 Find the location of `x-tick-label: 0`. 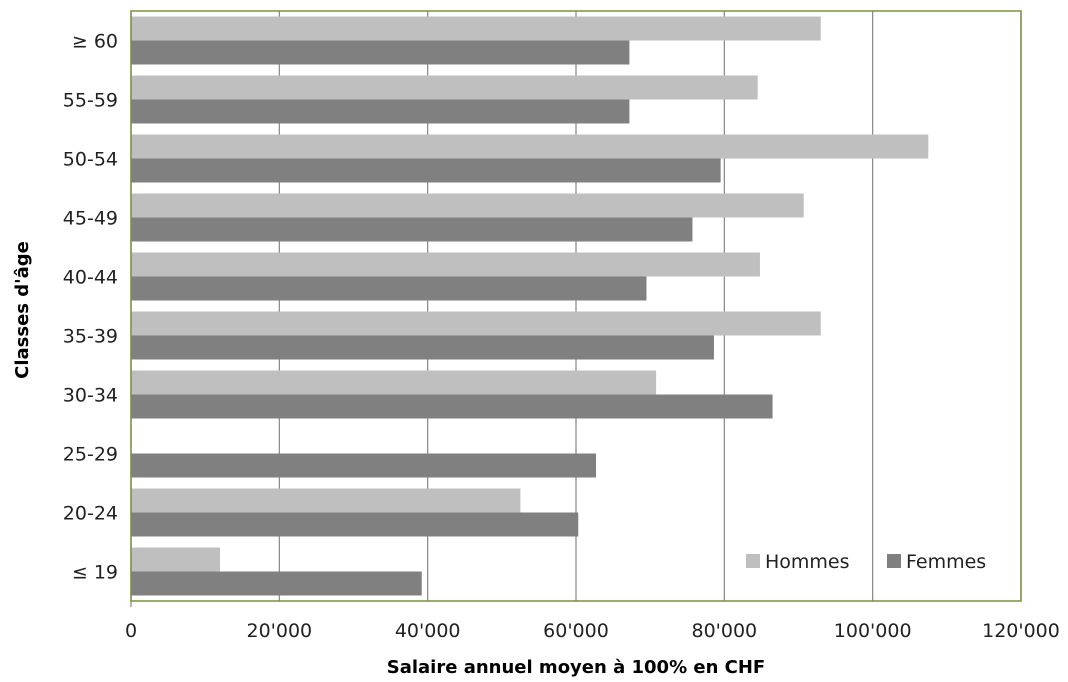

x-tick-label: 0 is located at coordinates (131, 631).